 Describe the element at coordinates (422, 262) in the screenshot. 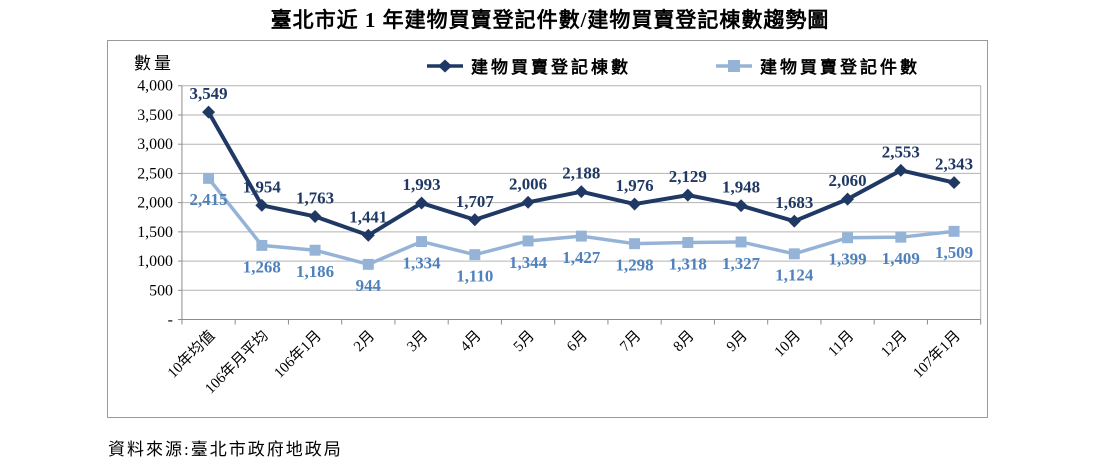

I see `svg-text: 1,334` at that location.